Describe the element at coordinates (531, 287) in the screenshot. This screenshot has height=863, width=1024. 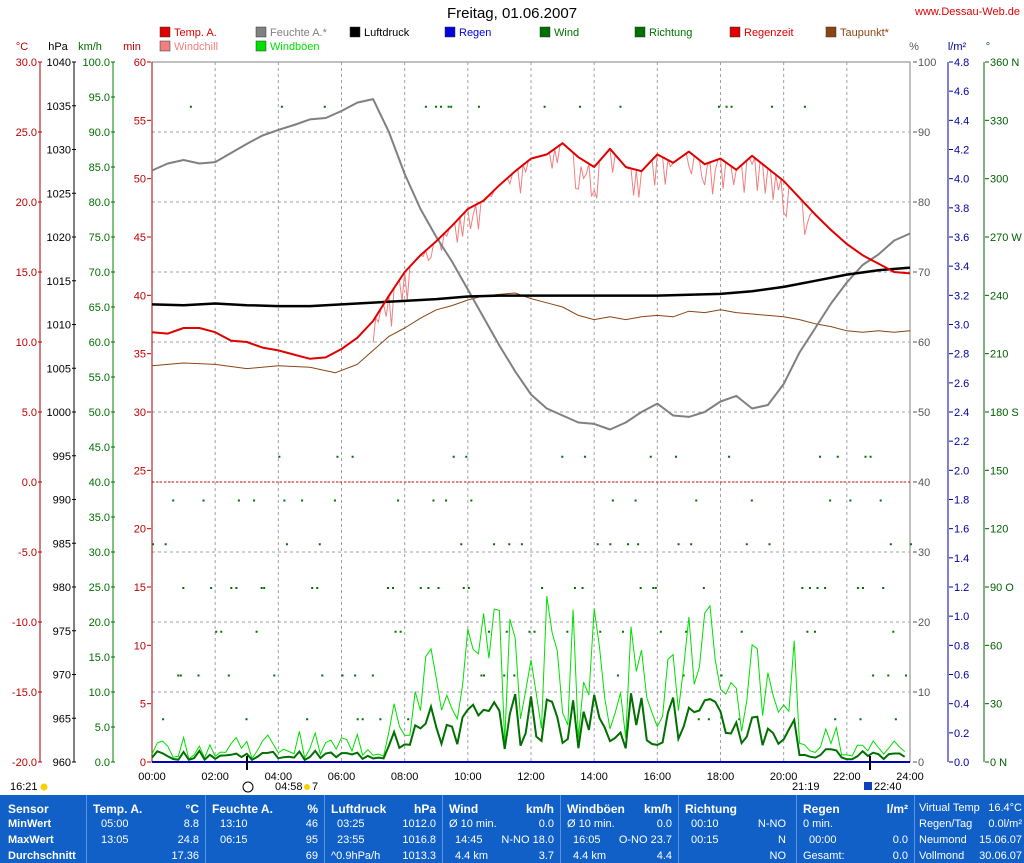
I see `pressure-line` at that location.